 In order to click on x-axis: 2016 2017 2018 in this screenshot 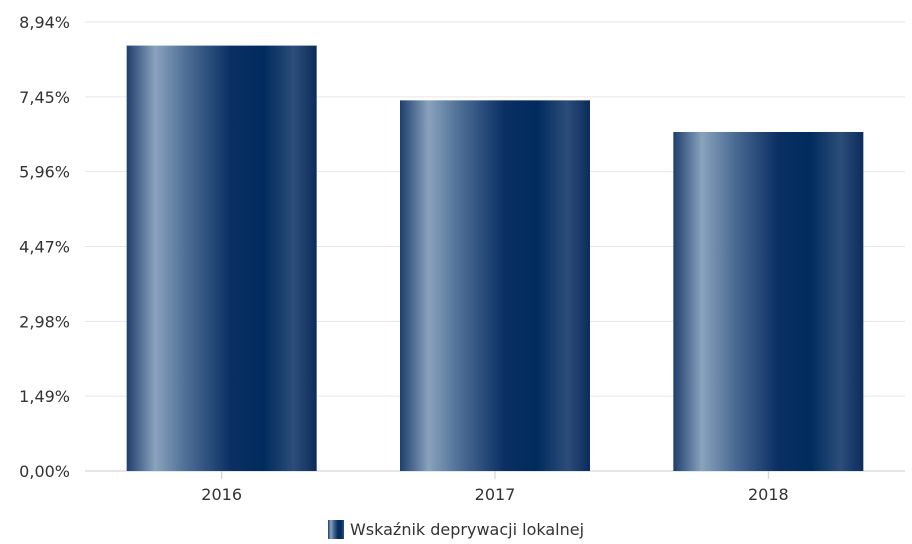, I will do `click(495, 487)`.